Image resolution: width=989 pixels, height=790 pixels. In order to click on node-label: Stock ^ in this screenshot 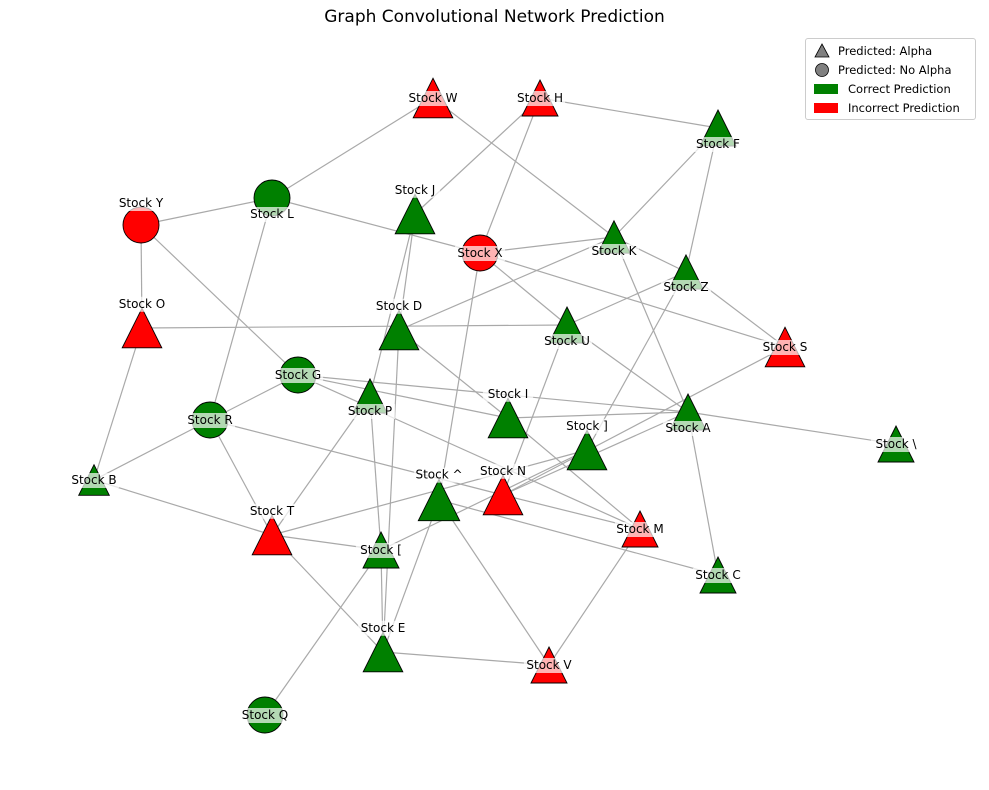, I will do `click(438, 475)`.